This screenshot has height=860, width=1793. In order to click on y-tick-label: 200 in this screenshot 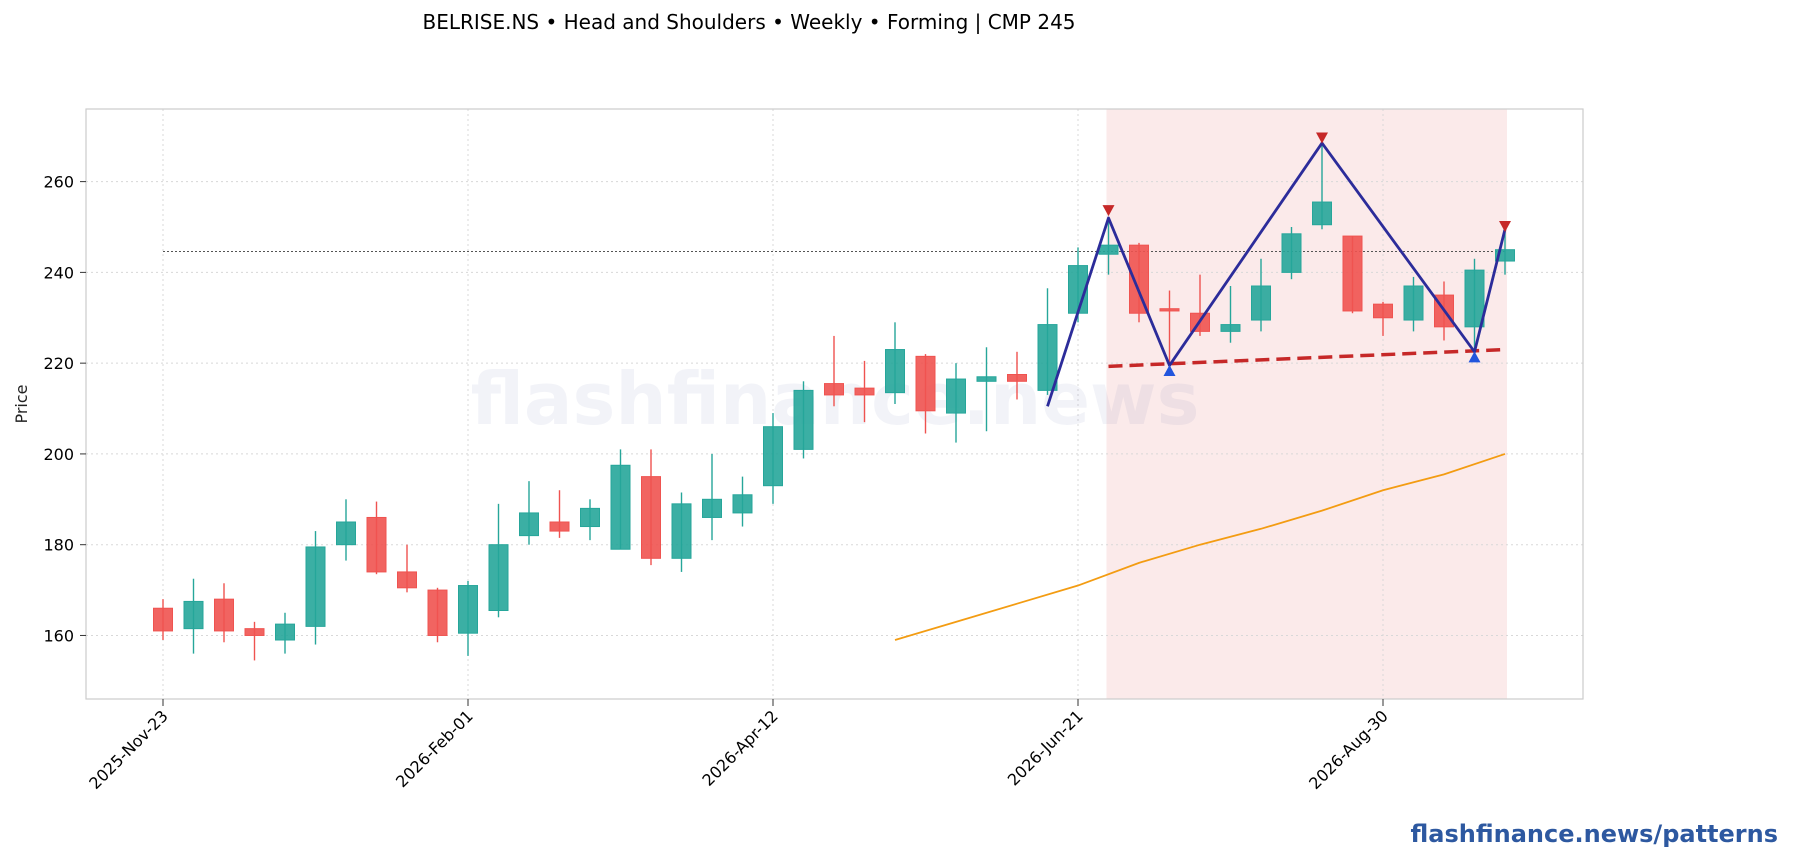, I will do `click(58, 454)`.